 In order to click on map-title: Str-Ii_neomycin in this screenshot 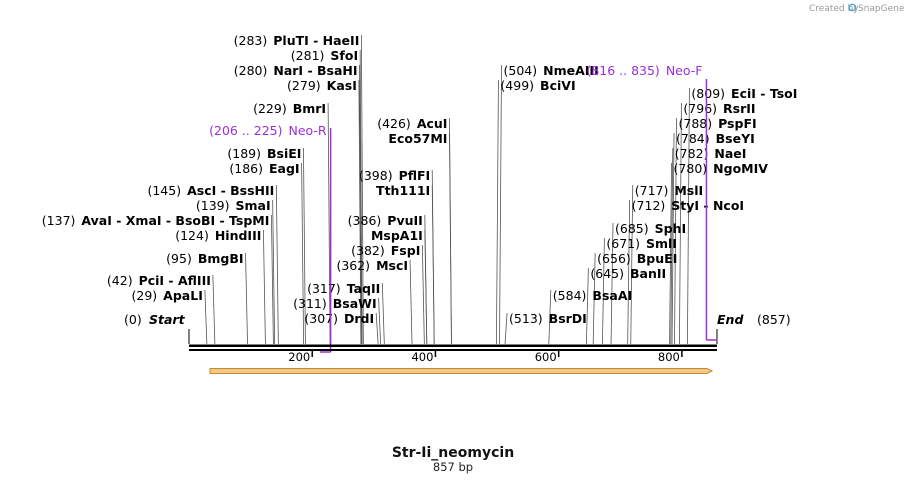, I will do `click(453, 453)`.